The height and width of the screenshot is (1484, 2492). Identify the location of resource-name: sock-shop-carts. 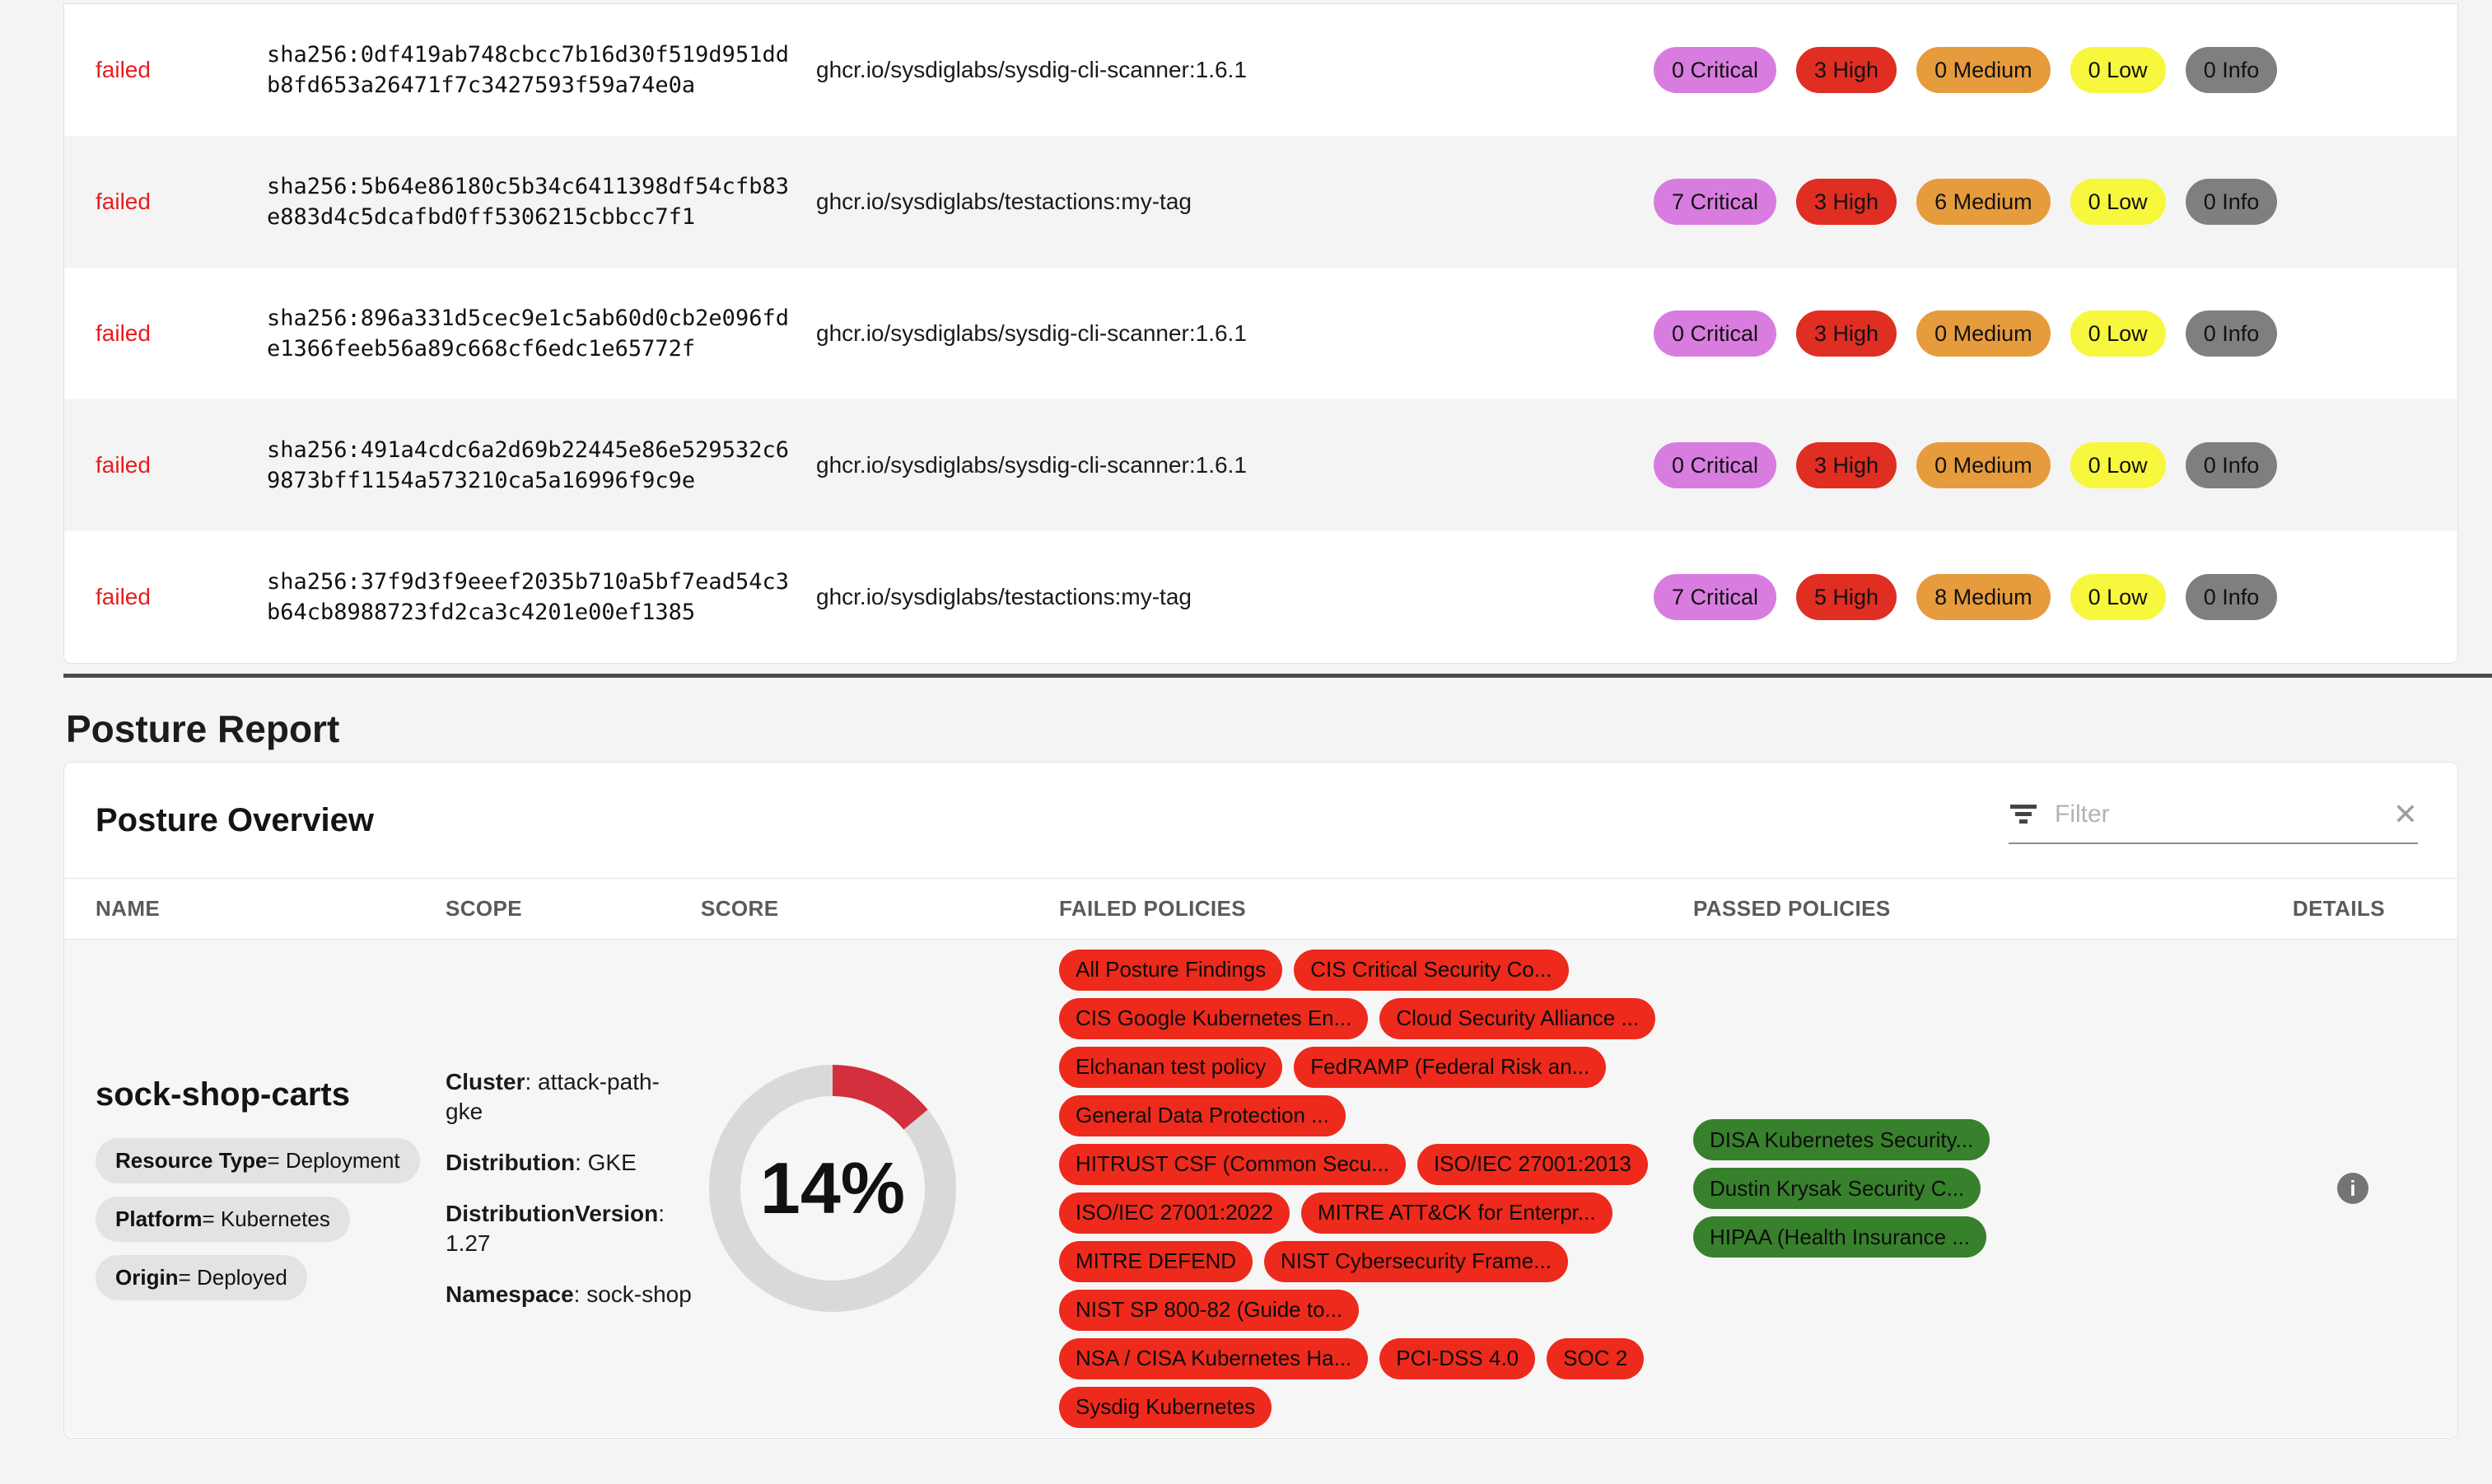
(223, 1094).